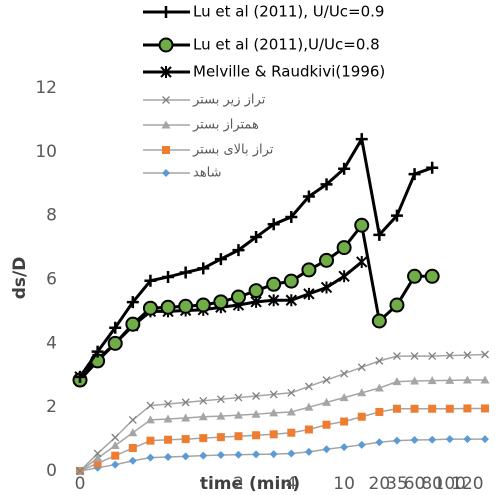 The width and height of the screenshot is (497, 495). What do you see at coordinates (291, 484) in the screenshot?
I see `x-tick-label: 4` at bounding box center [291, 484].